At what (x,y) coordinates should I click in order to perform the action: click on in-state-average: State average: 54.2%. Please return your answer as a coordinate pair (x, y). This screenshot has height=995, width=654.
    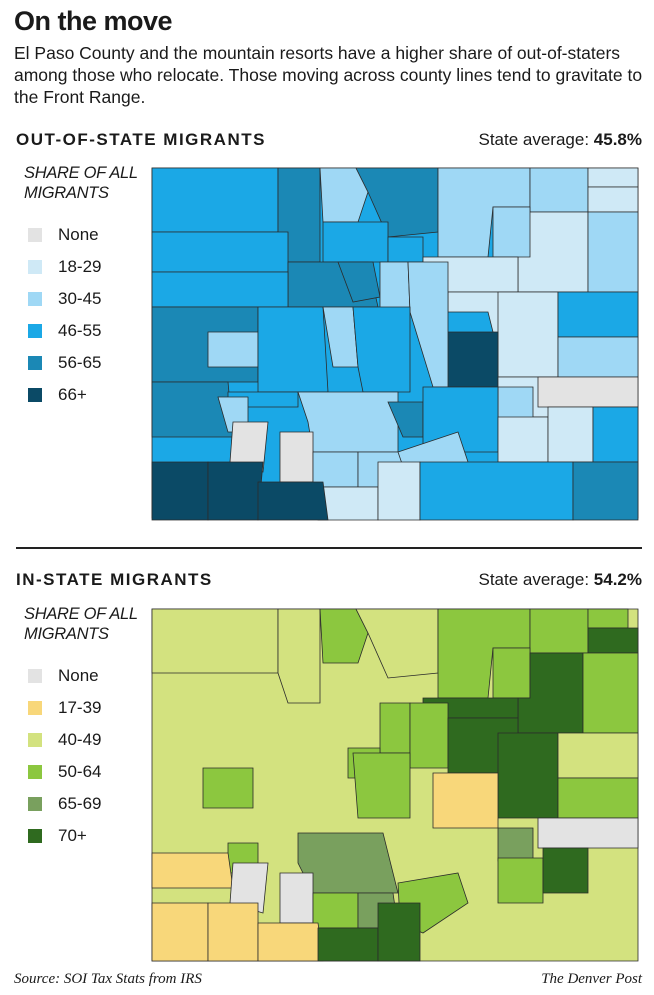
    Looking at the image, I should click on (560, 580).